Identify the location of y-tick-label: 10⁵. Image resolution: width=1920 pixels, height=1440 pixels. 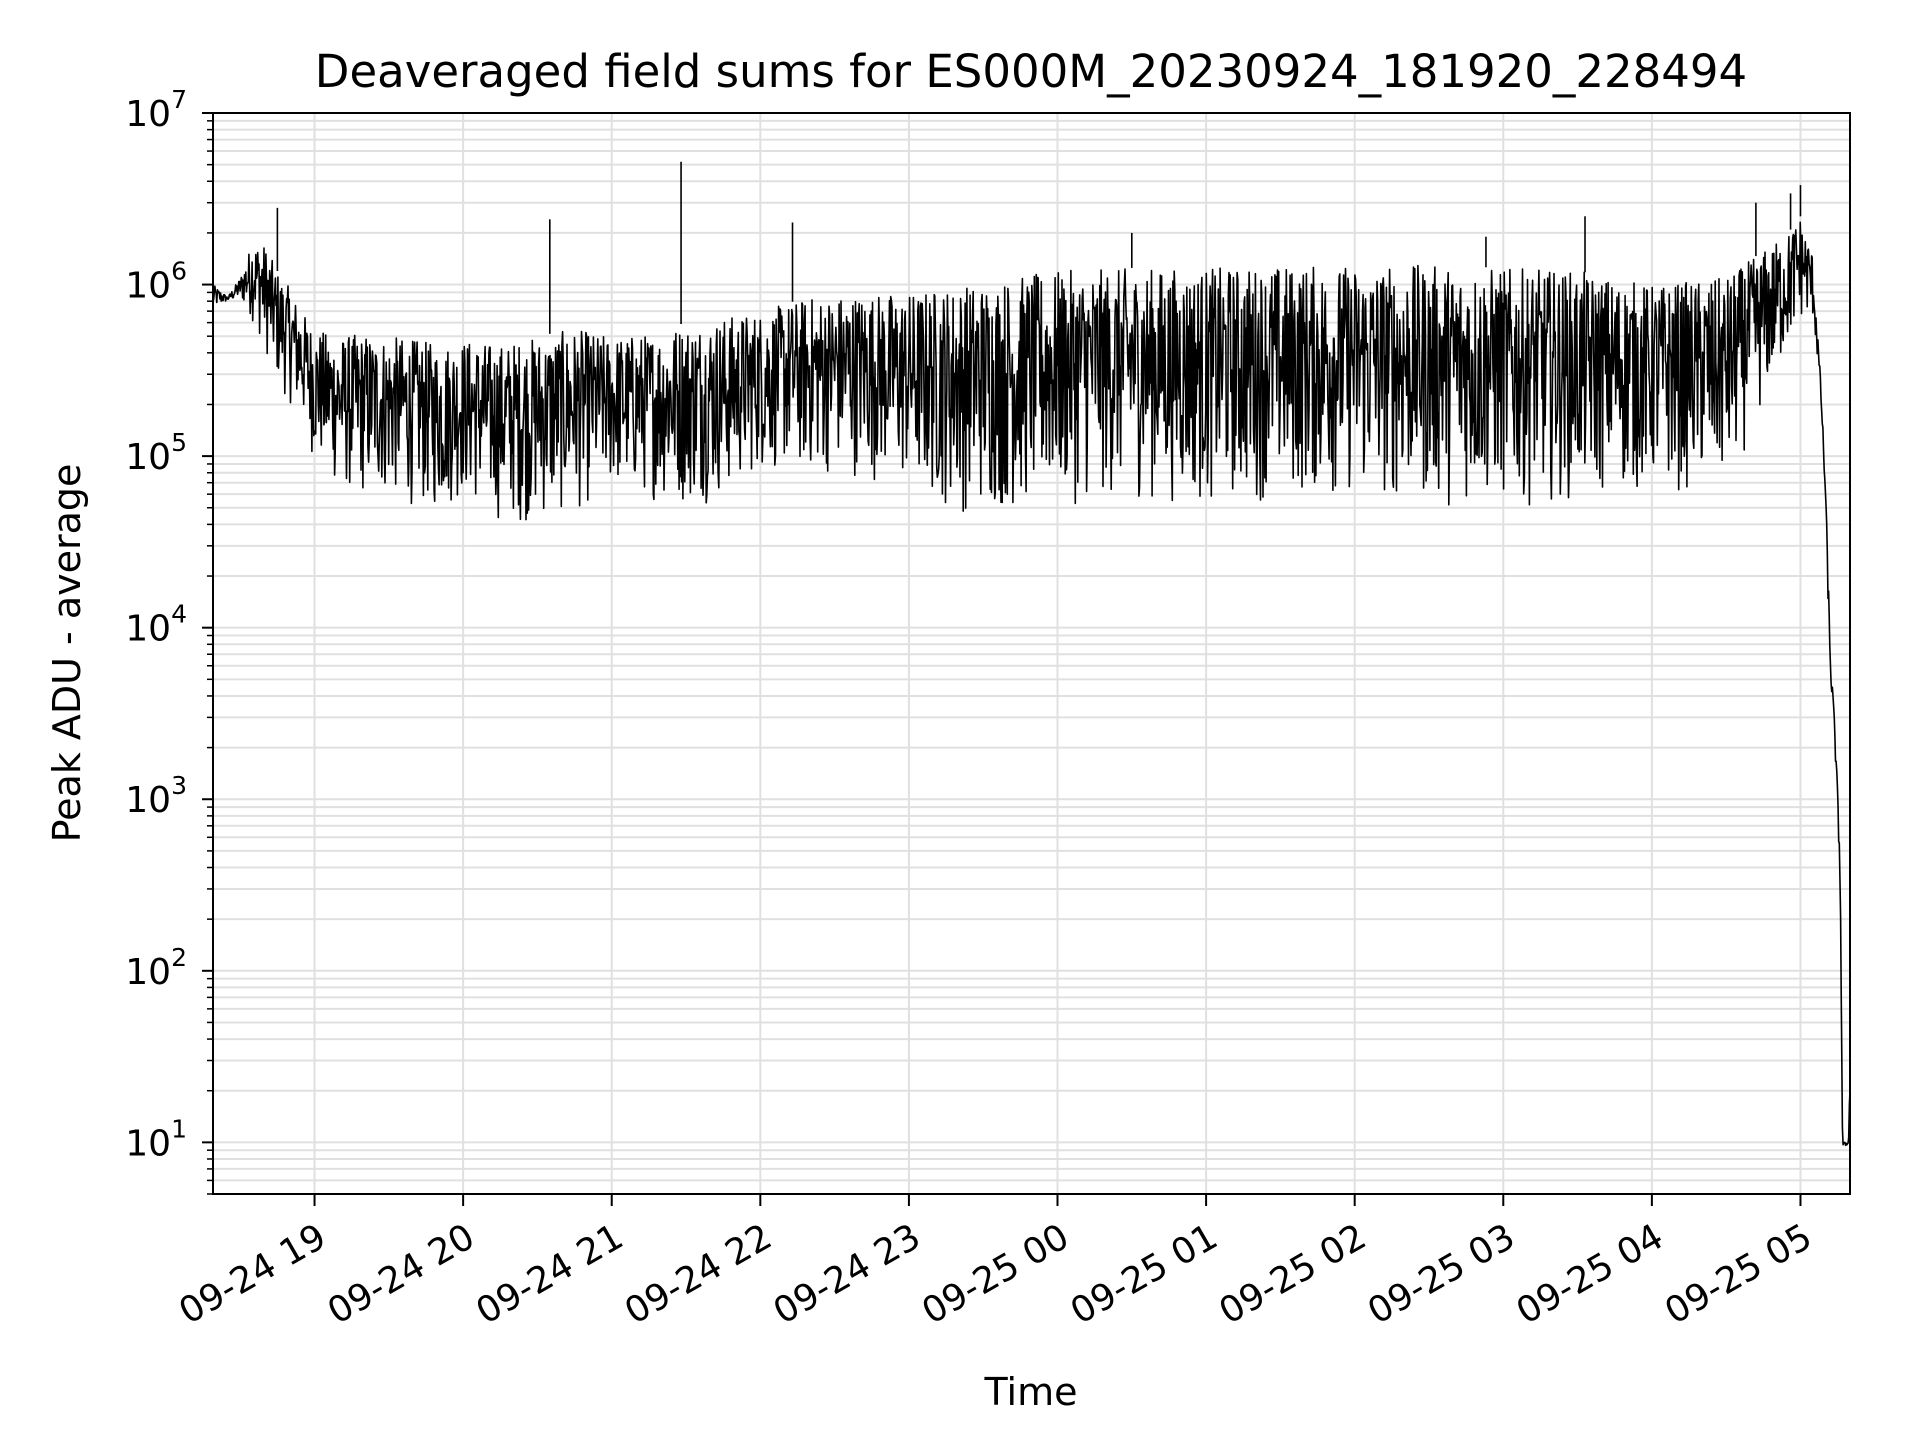
(156, 453).